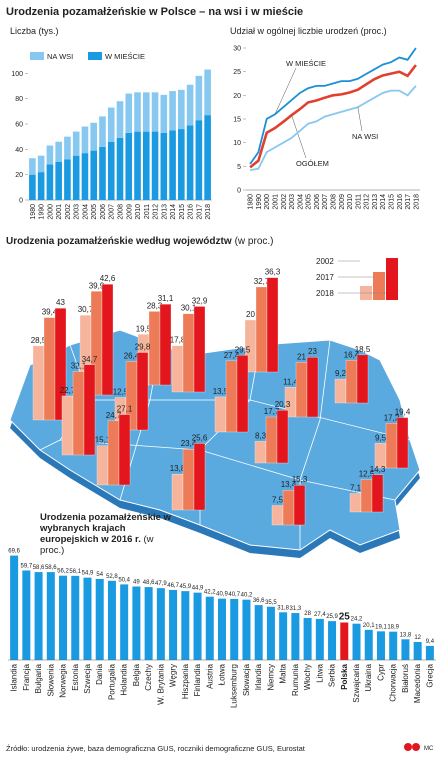 This screenshot has height=760, width=442. What do you see at coordinates (114, 415) in the screenshot?
I see `value-label: 24,7` at bounding box center [114, 415].